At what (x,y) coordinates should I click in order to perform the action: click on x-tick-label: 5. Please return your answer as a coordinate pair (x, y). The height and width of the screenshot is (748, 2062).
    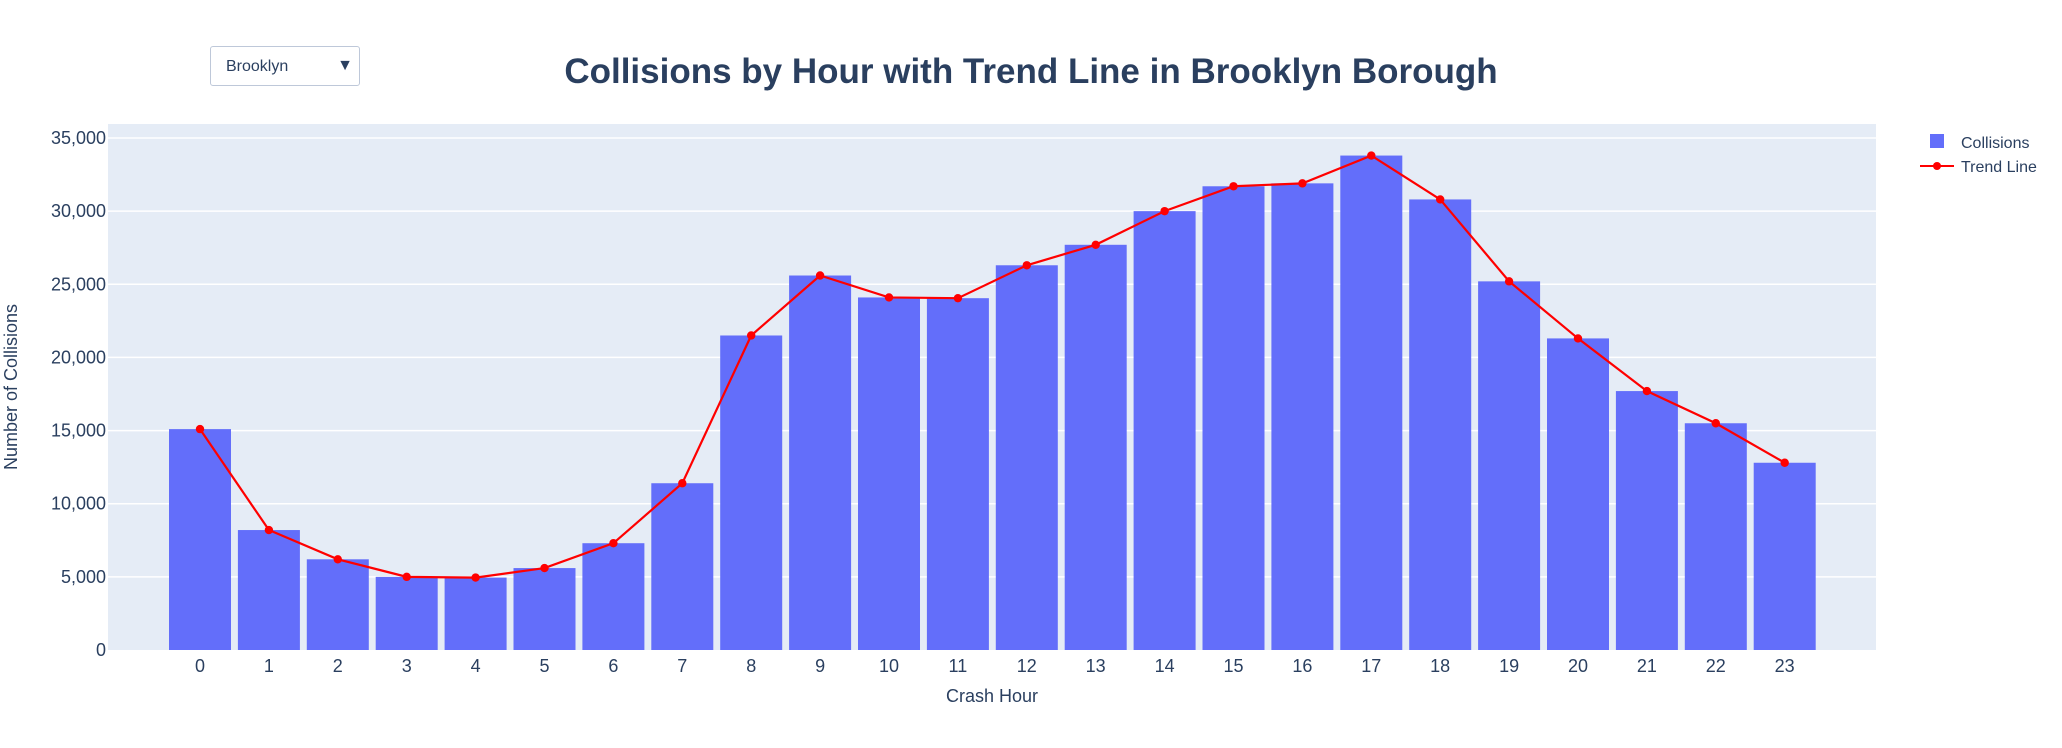
    Looking at the image, I should click on (544, 666).